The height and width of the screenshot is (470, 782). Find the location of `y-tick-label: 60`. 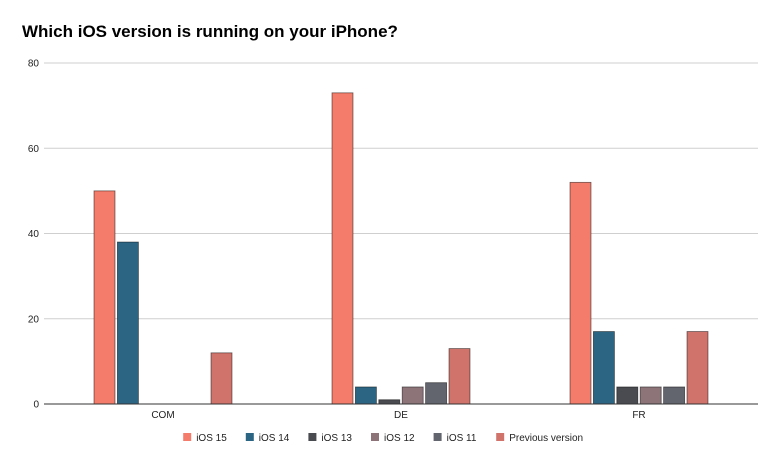

y-tick-label: 60 is located at coordinates (34, 149).